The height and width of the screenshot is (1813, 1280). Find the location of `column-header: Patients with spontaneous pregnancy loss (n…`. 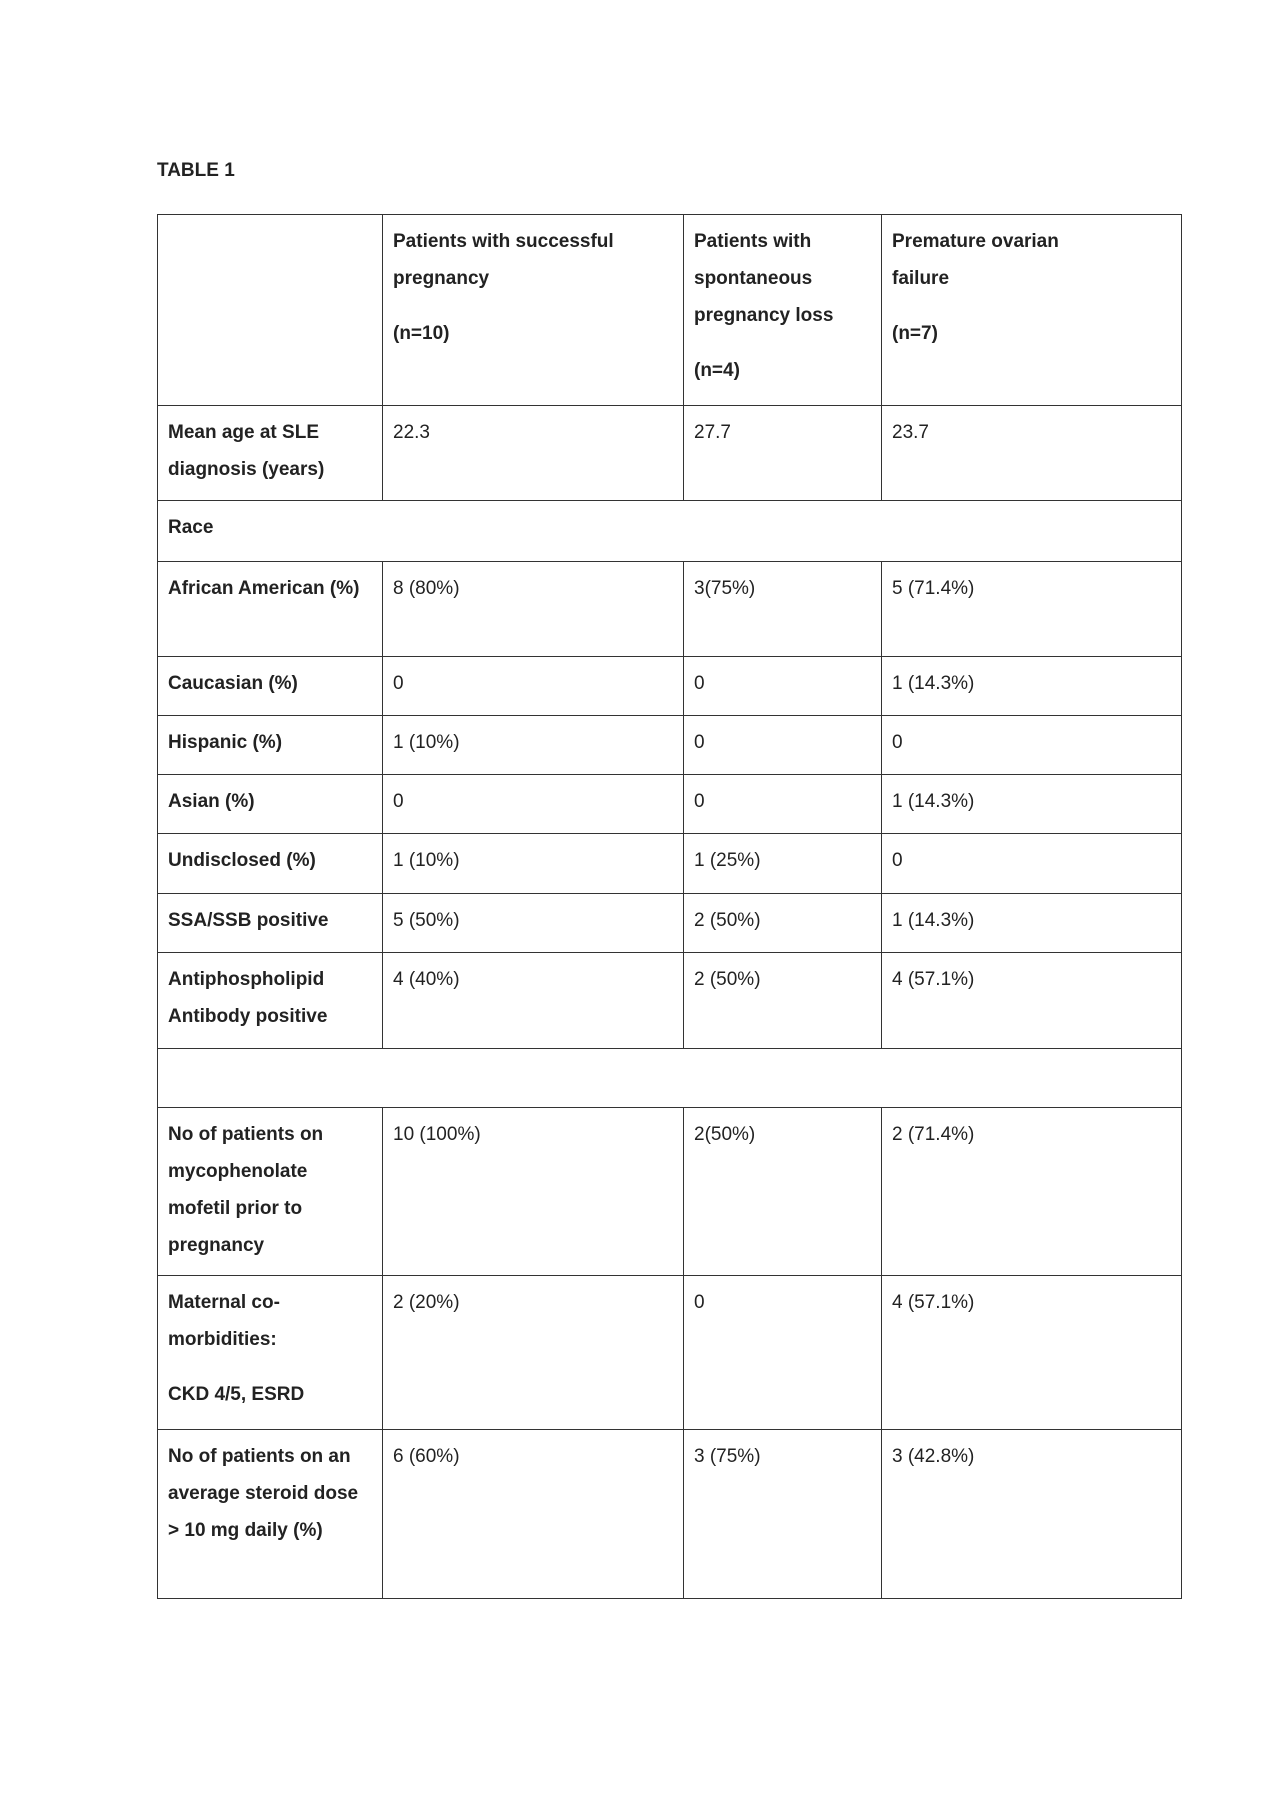

column-header: Patients with spontaneous pregnancy loss (n… is located at coordinates (782, 310).